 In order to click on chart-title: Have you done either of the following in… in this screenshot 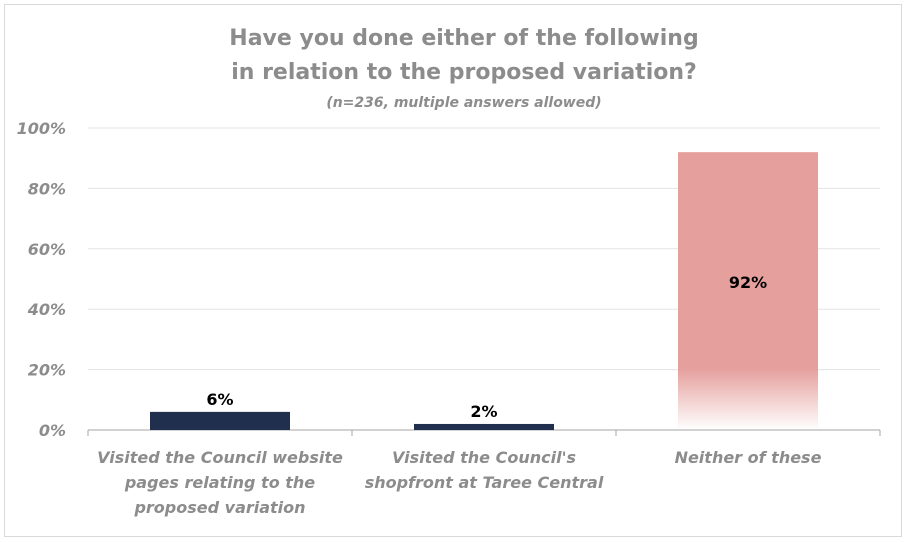, I will do `click(463, 55)`.